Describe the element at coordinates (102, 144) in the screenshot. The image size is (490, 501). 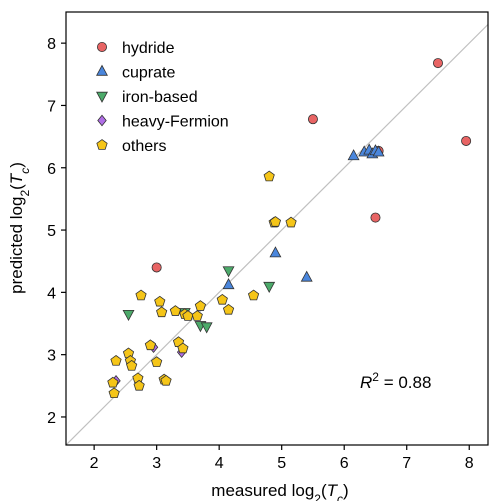
I see `others-legend-marker` at that location.